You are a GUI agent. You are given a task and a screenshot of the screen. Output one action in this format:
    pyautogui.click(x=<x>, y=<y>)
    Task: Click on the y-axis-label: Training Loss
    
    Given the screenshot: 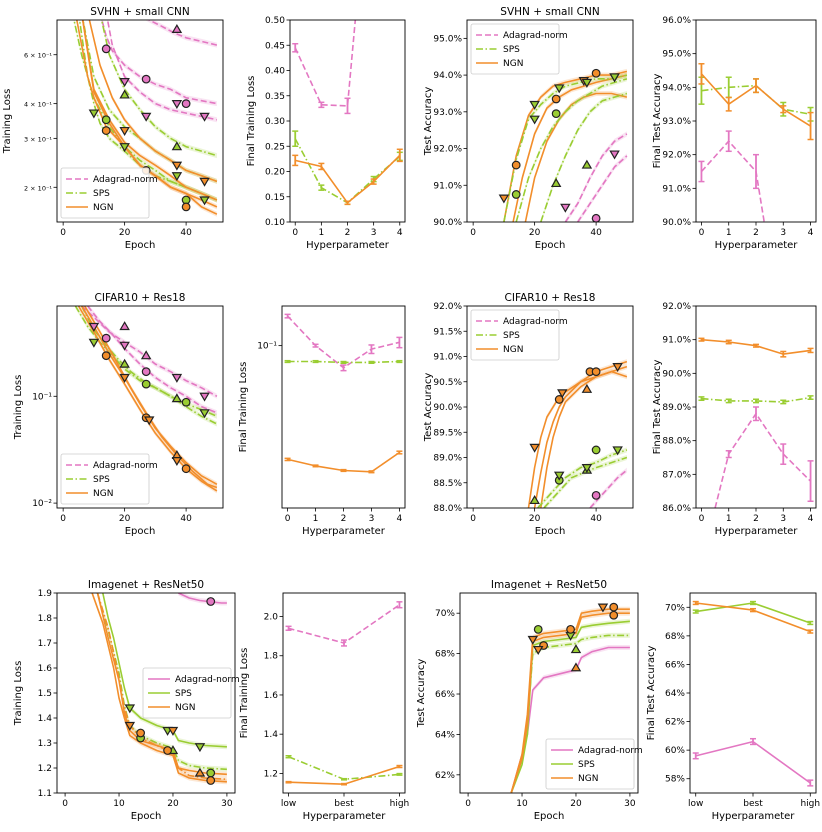 What is the action you would take?
    pyautogui.click(x=7, y=122)
    